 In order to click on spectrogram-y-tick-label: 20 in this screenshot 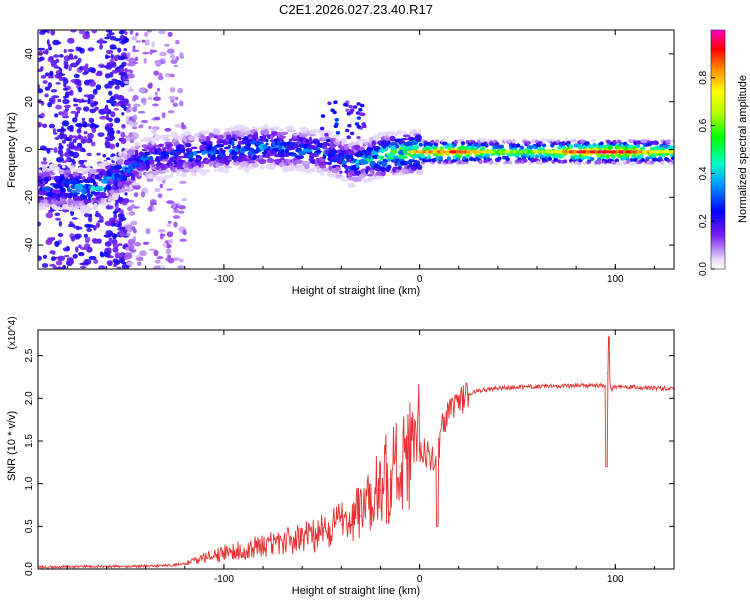, I will do `click(29, 102)`.